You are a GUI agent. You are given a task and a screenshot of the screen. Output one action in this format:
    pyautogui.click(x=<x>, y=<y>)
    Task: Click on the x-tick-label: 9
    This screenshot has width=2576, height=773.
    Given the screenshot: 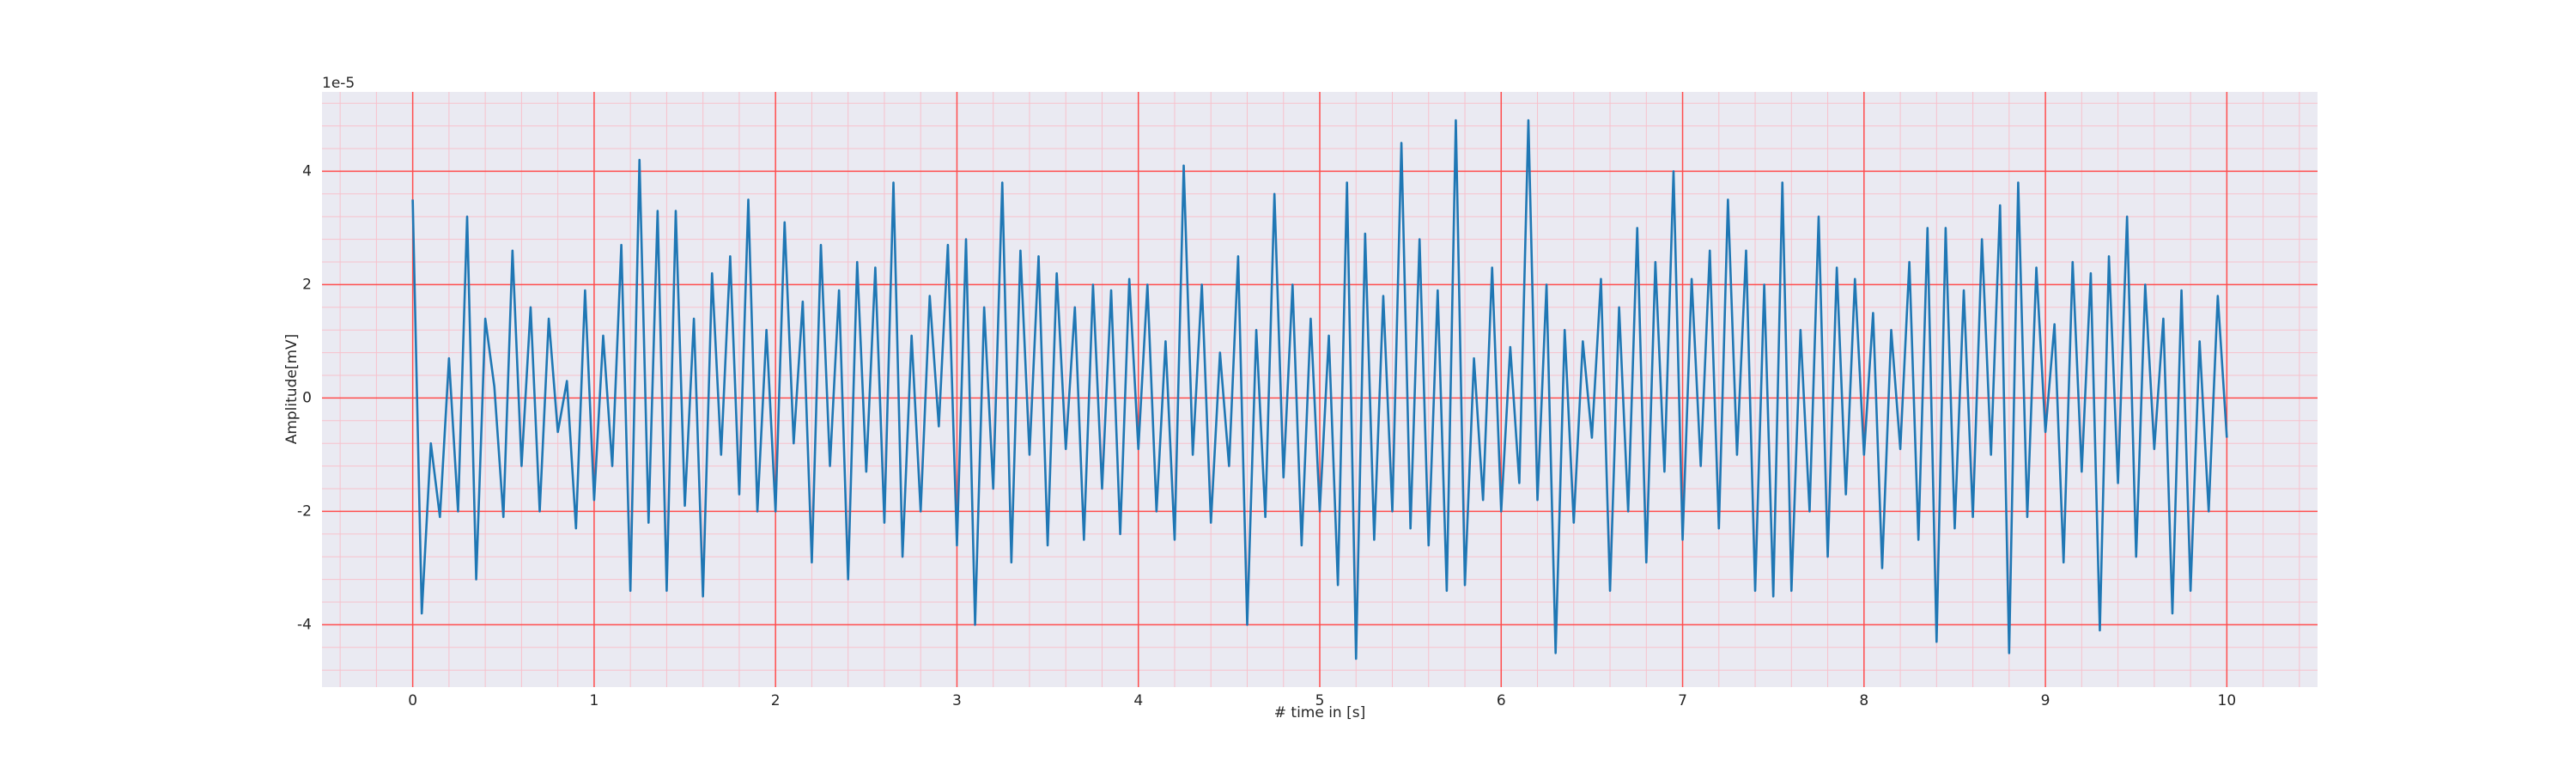 What is the action you would take?
    pyautogui.click(x=2046, y=700)
    